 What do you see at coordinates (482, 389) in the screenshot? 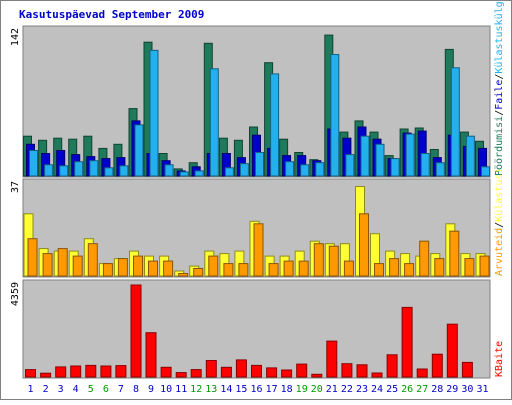
I see `x-label-day-31: 31` at bounding box center [482, 389].